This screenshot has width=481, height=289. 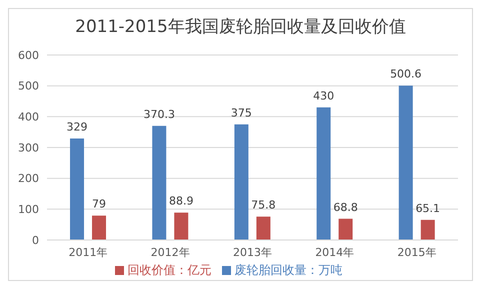 What do you see at coordinates (288, 270) in the screenshot?
I see `legend-label: 废轮胎回收量：万吨` at bounding box center [288, 270].